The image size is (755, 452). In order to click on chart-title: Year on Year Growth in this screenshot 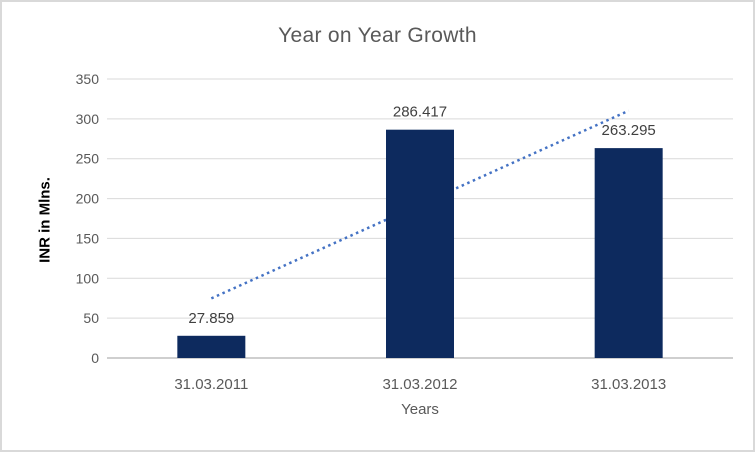, I will do `click(377, 35)`.